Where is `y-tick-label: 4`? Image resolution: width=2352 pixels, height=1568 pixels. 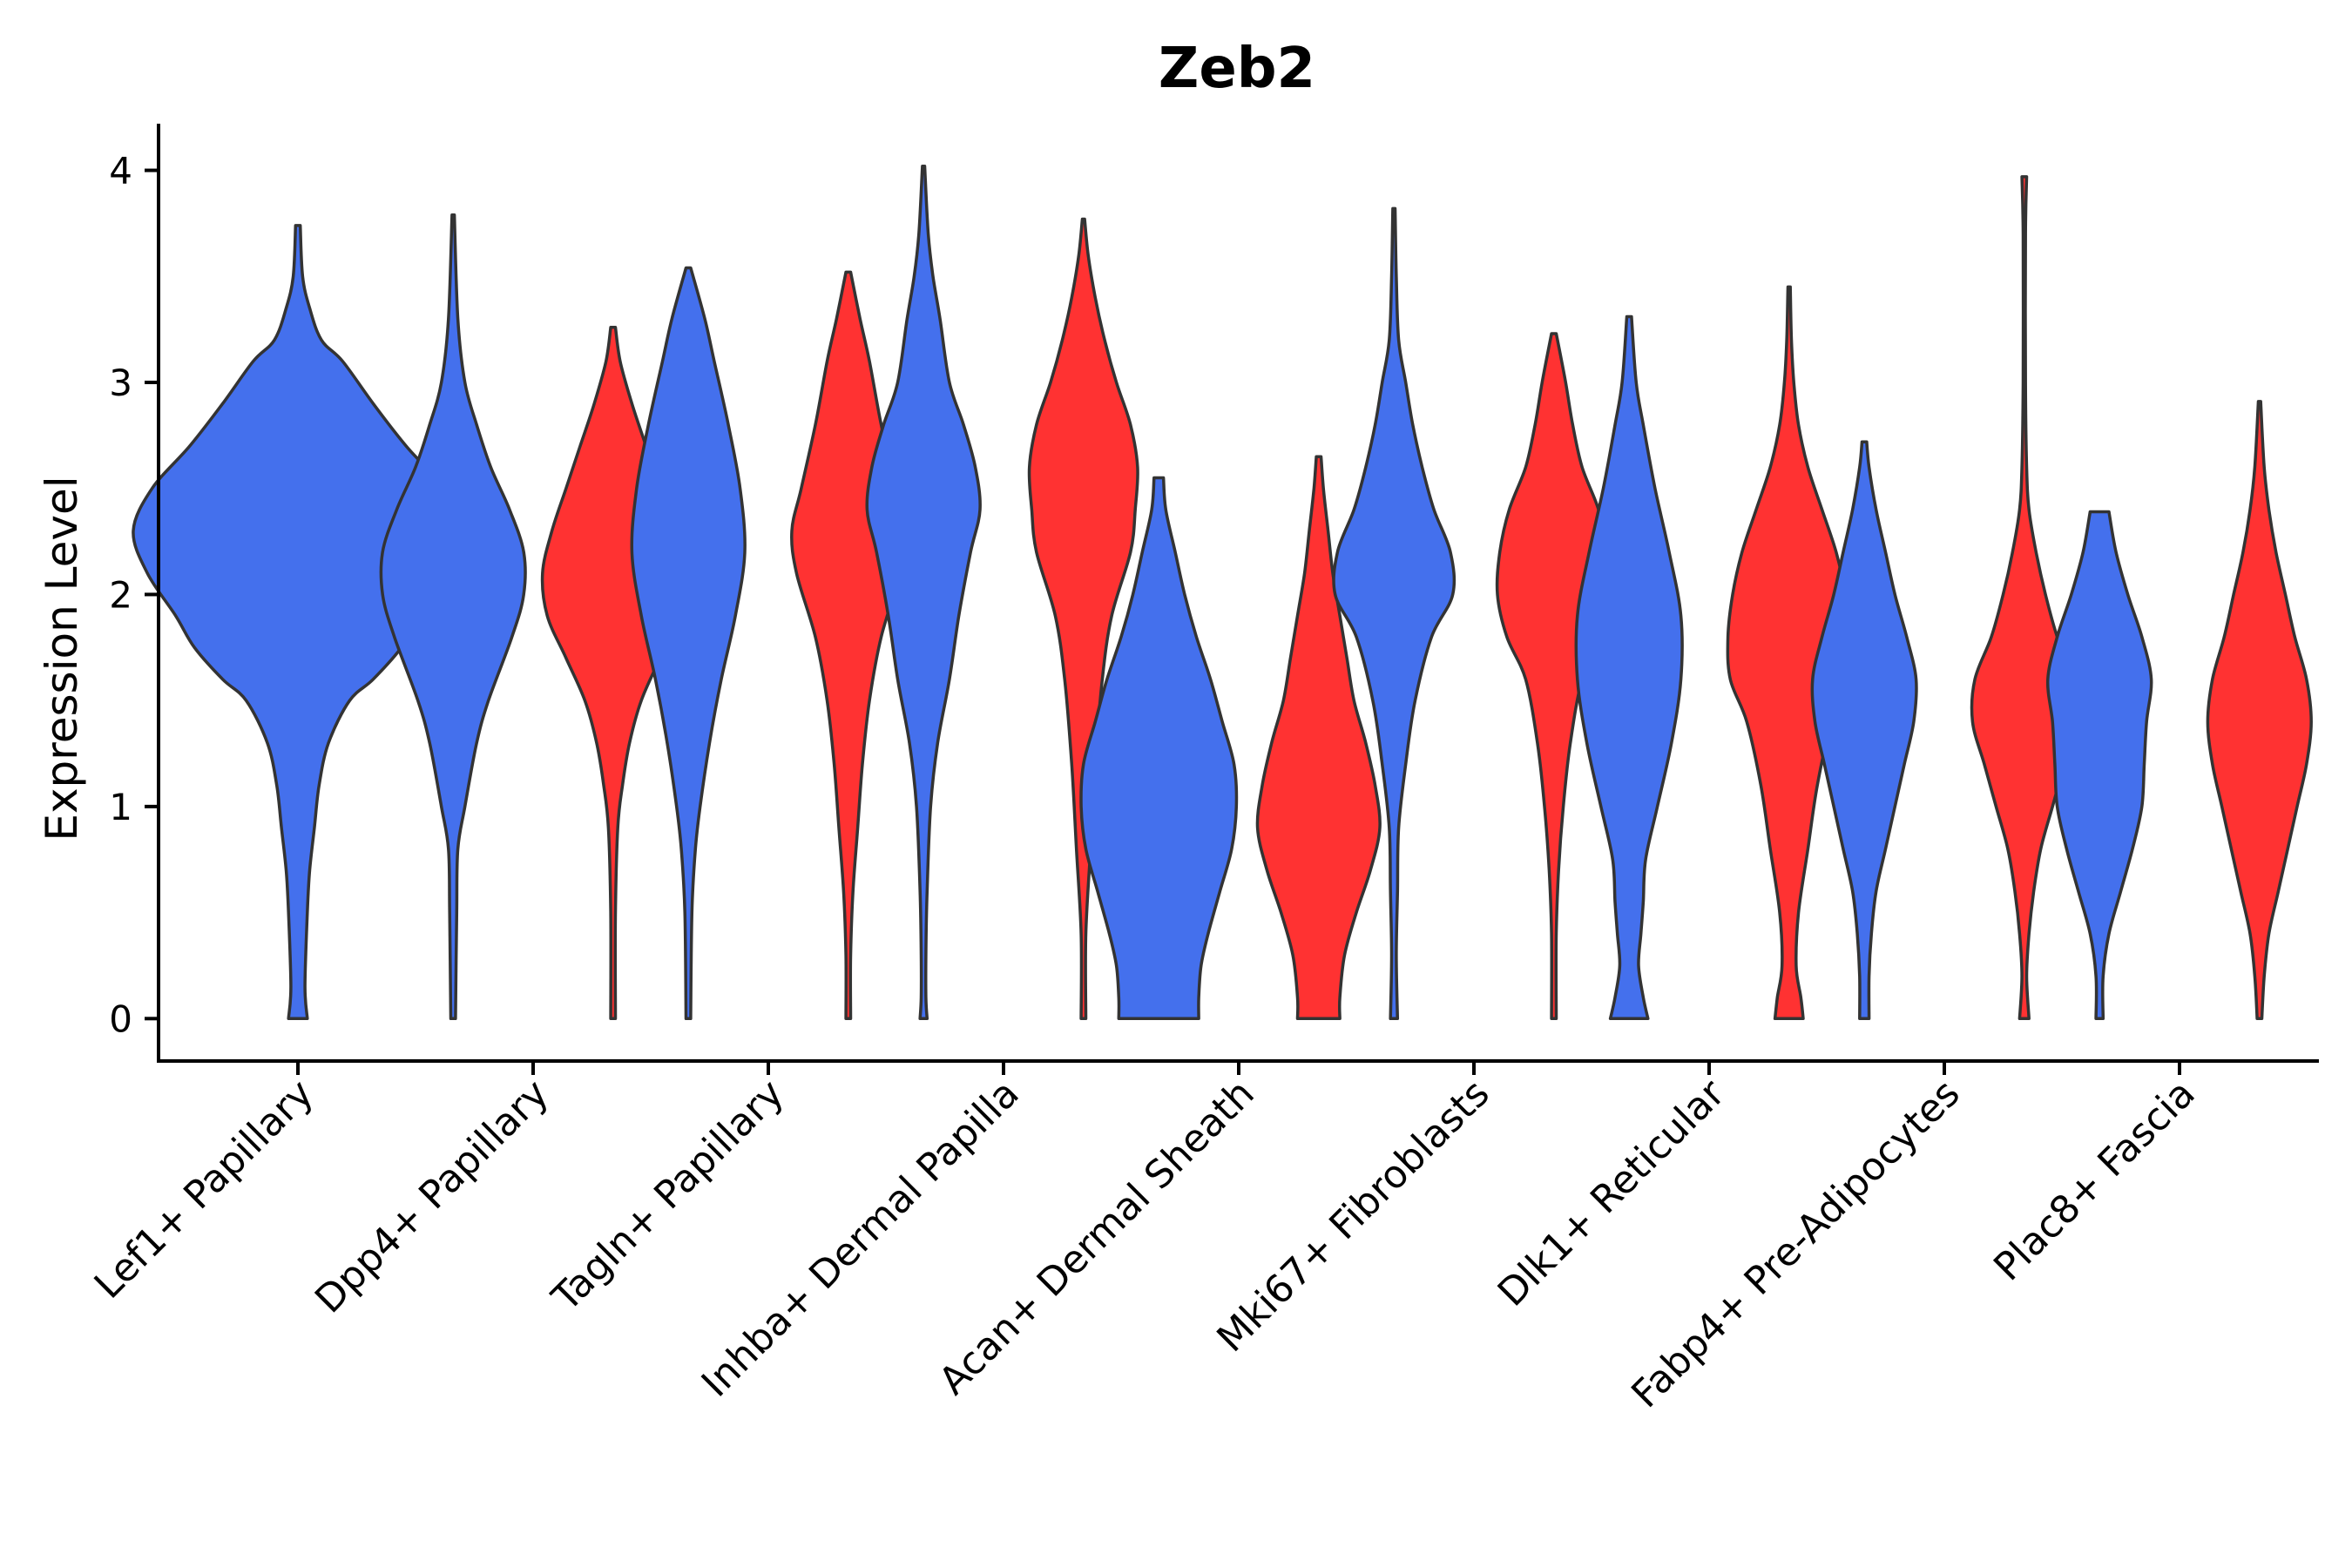 y-tick-label: 4 is located at coordinates (120, 172).